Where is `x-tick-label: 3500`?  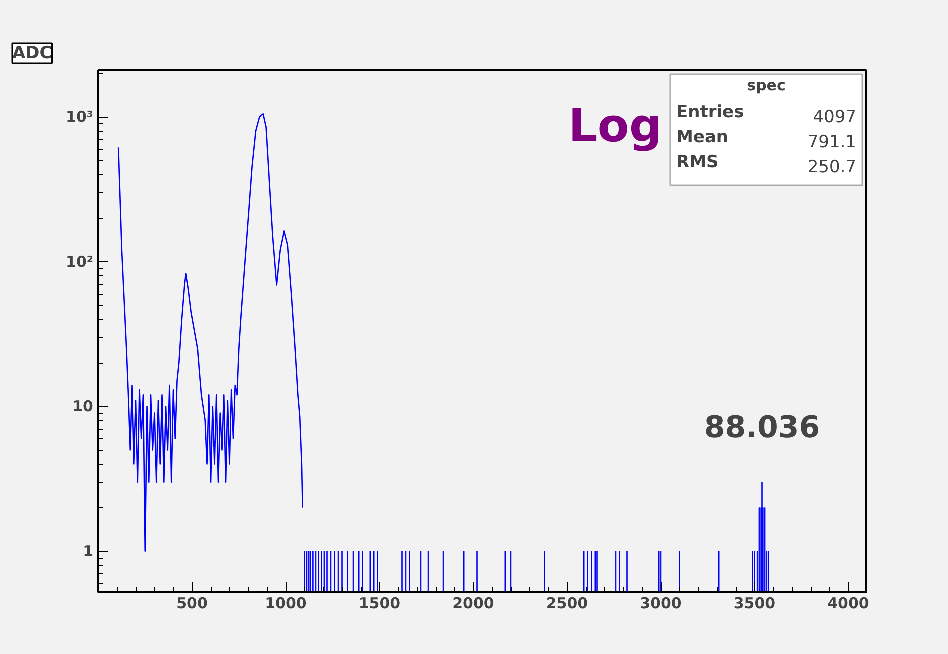 x-tick-label: 3500 is located at coordinates (755, 603).